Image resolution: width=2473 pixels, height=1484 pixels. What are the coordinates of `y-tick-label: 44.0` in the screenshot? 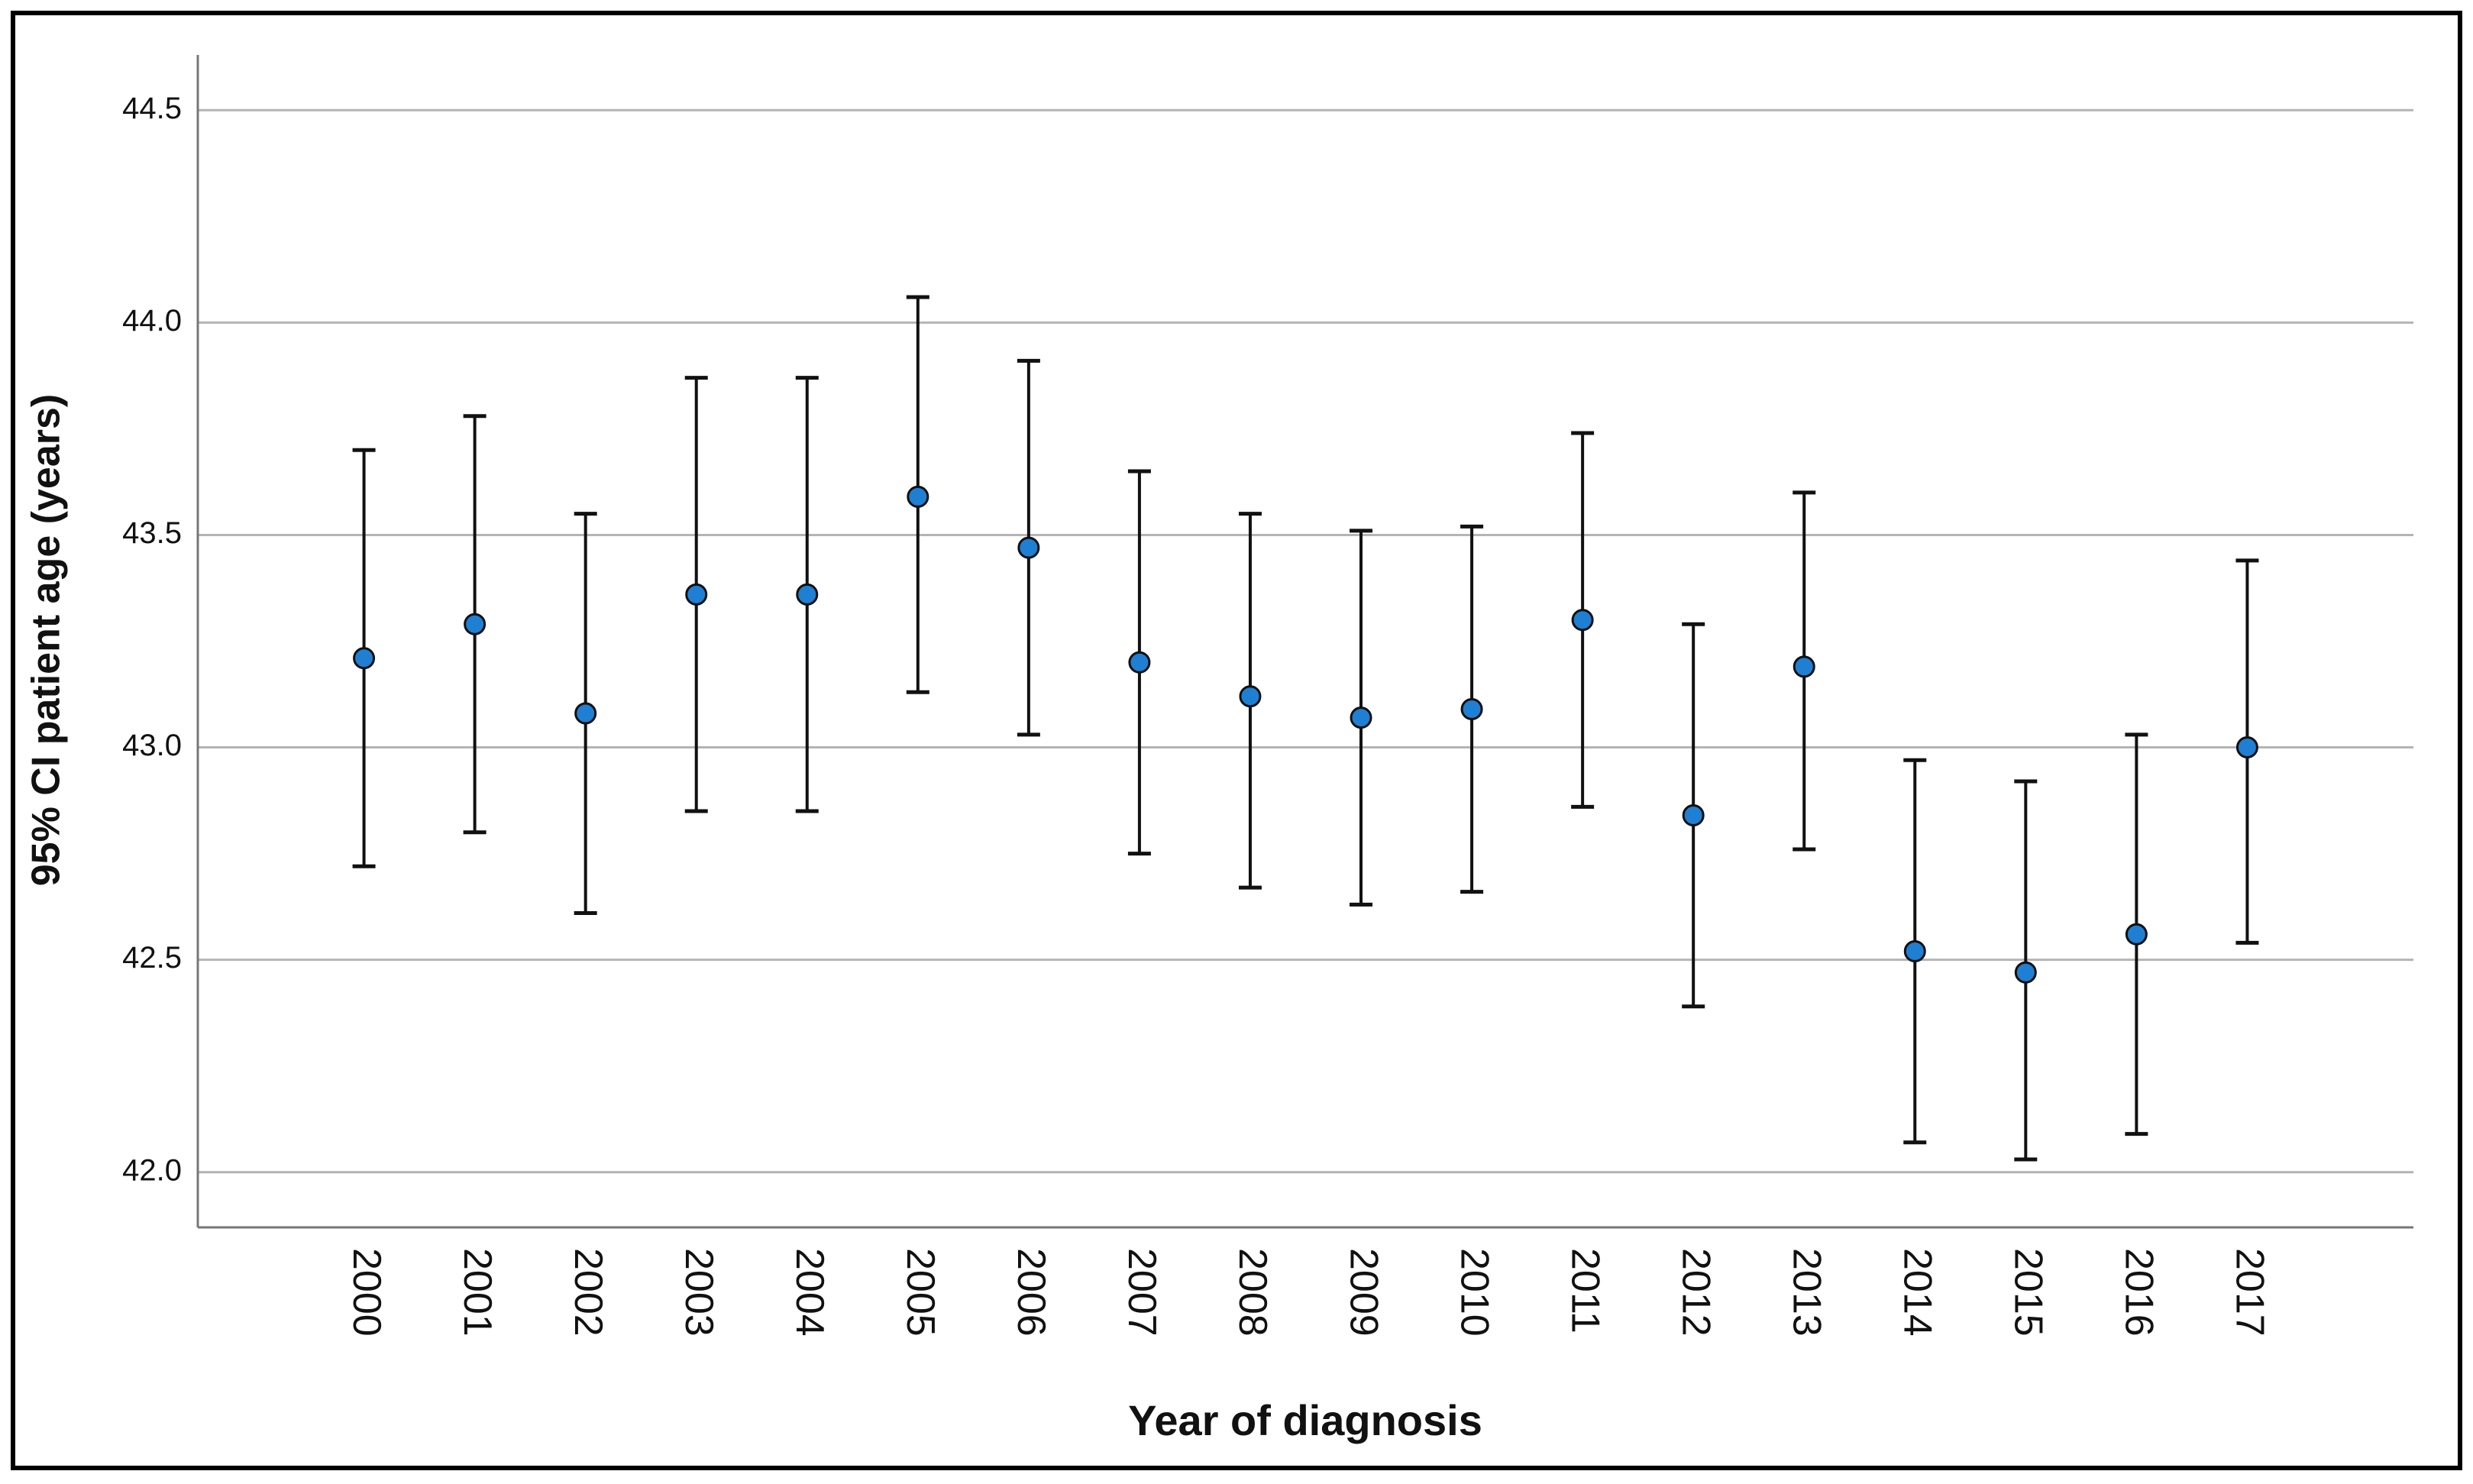 It's located at (152, 321).